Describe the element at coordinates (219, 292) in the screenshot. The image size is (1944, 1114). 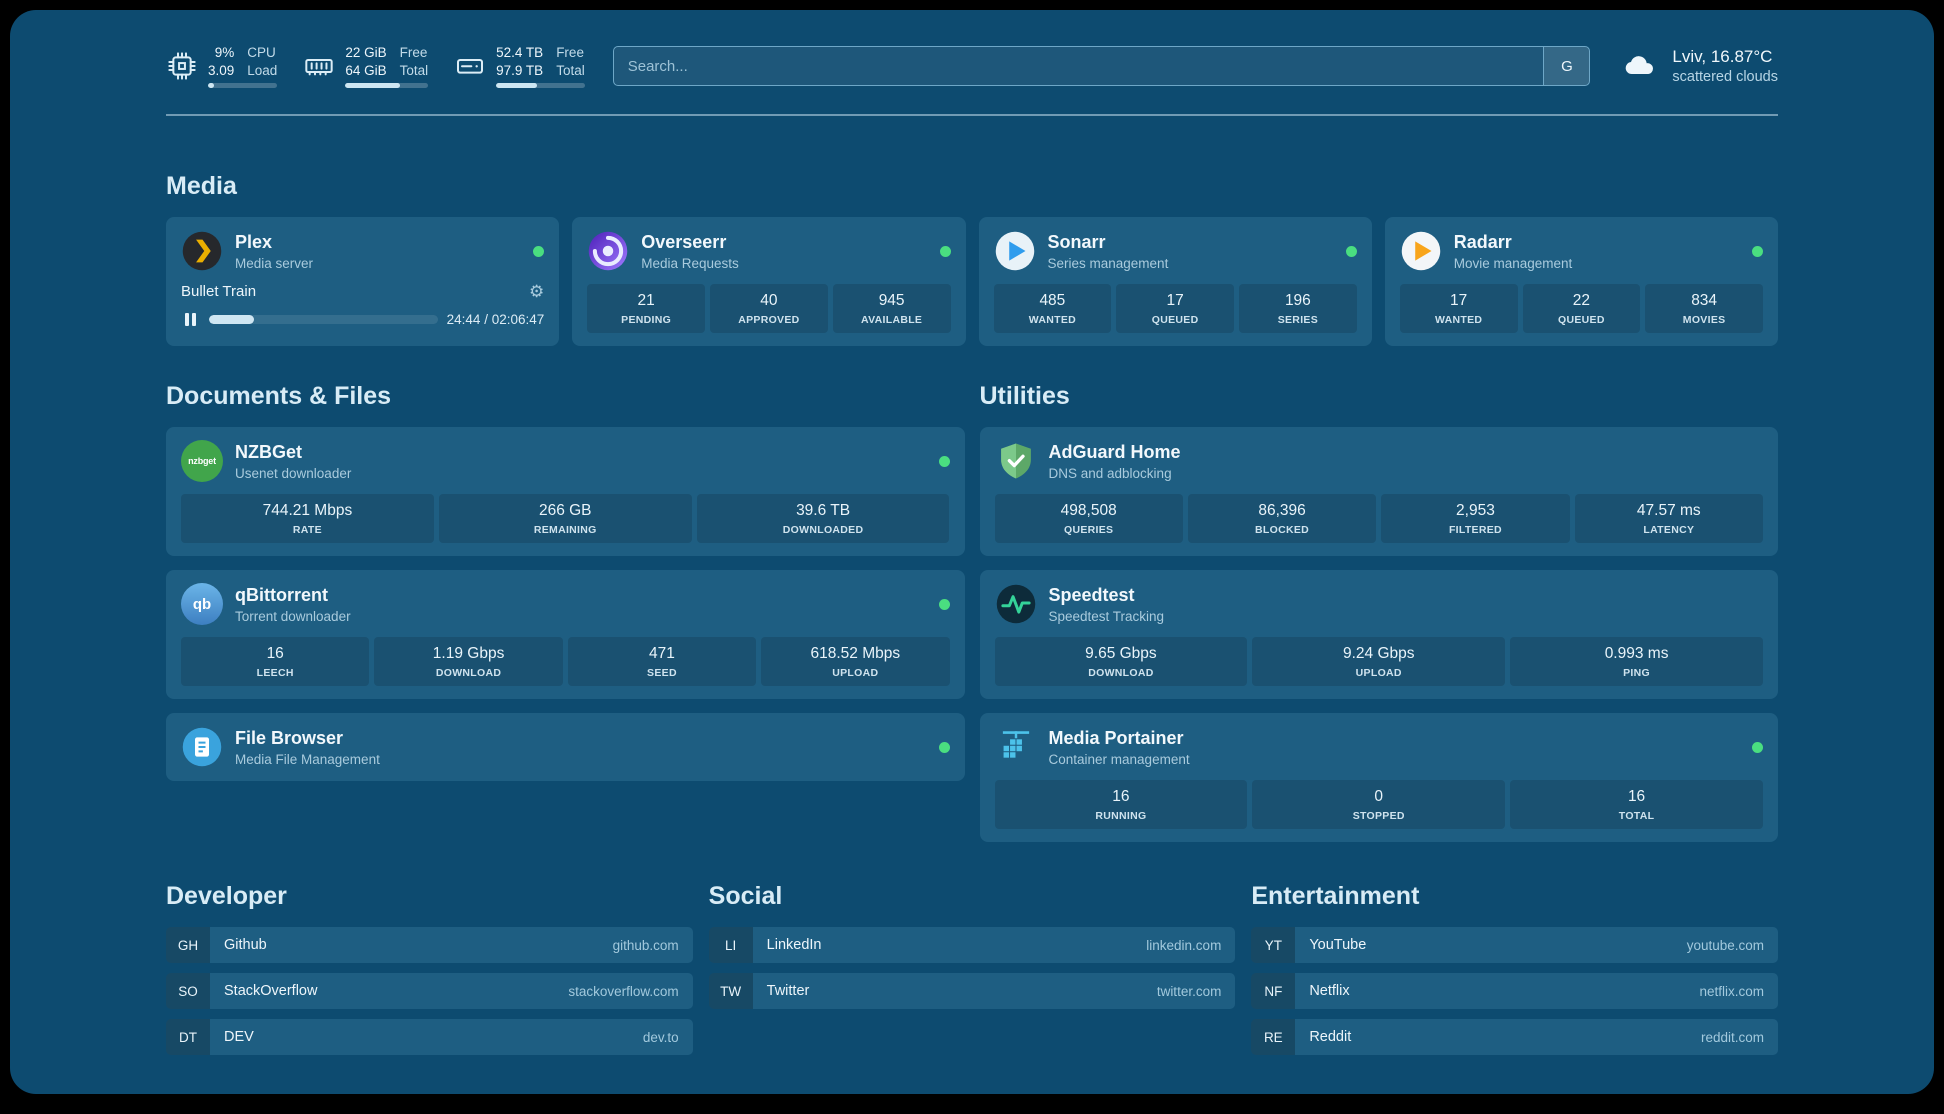
I see `now-playing-title: Bullet Train` at that location.